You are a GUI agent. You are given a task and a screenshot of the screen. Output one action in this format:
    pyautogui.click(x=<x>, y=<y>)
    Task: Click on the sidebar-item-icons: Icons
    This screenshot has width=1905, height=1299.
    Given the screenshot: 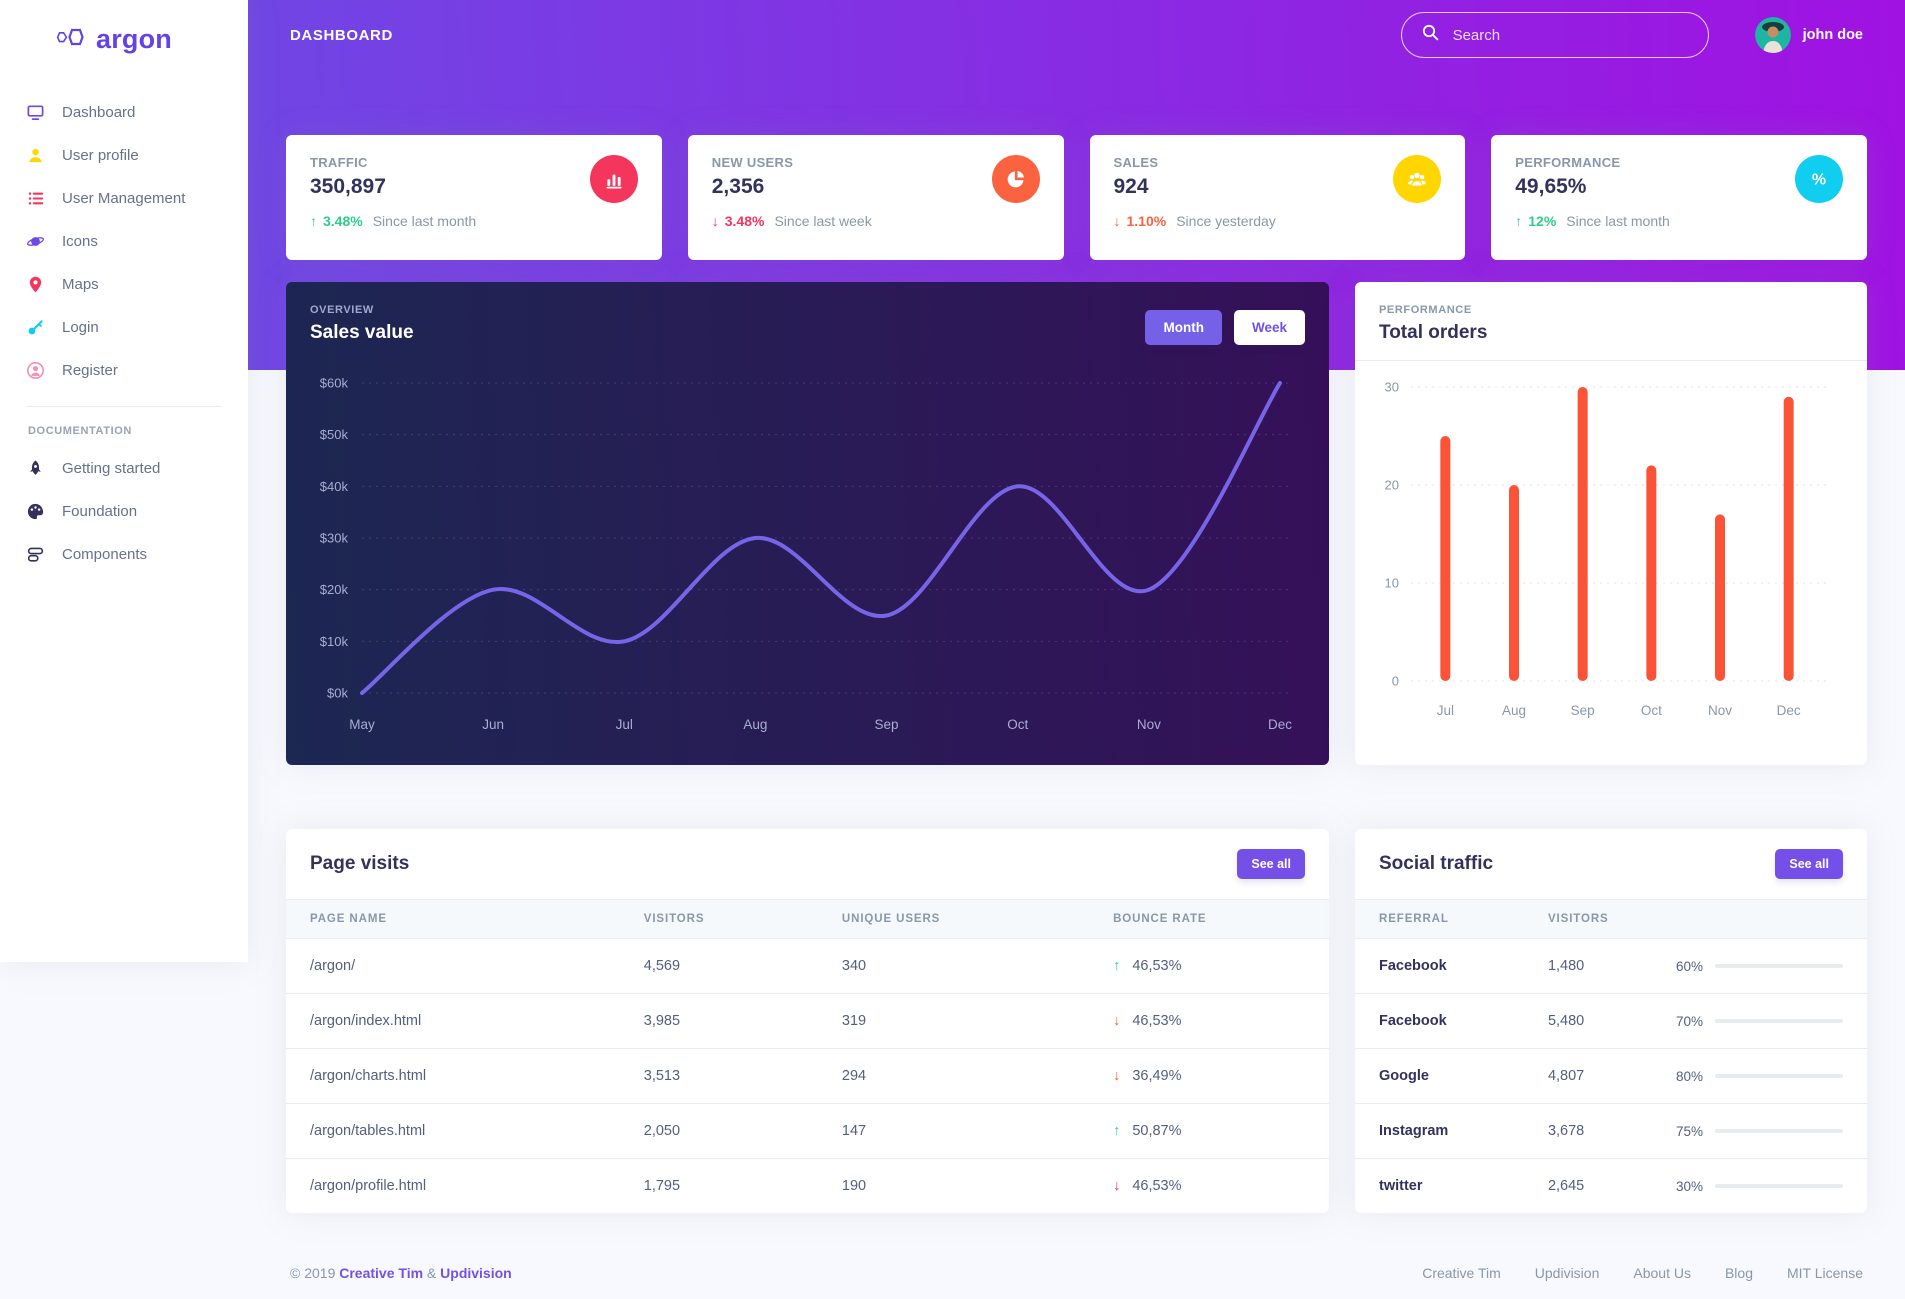 What is the action you would take?
    pyautogui.click(x=124, y=241)
    